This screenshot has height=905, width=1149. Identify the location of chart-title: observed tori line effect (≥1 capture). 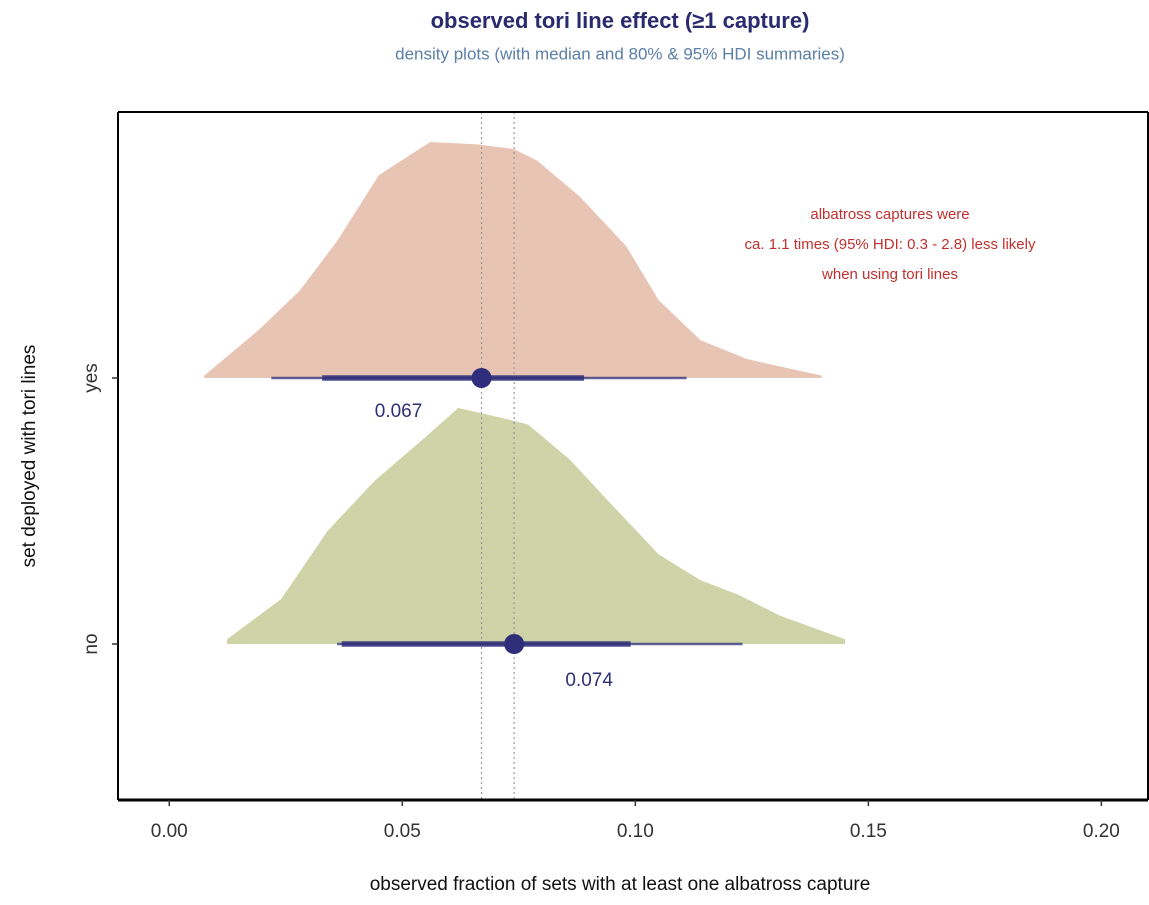
(620, 20).